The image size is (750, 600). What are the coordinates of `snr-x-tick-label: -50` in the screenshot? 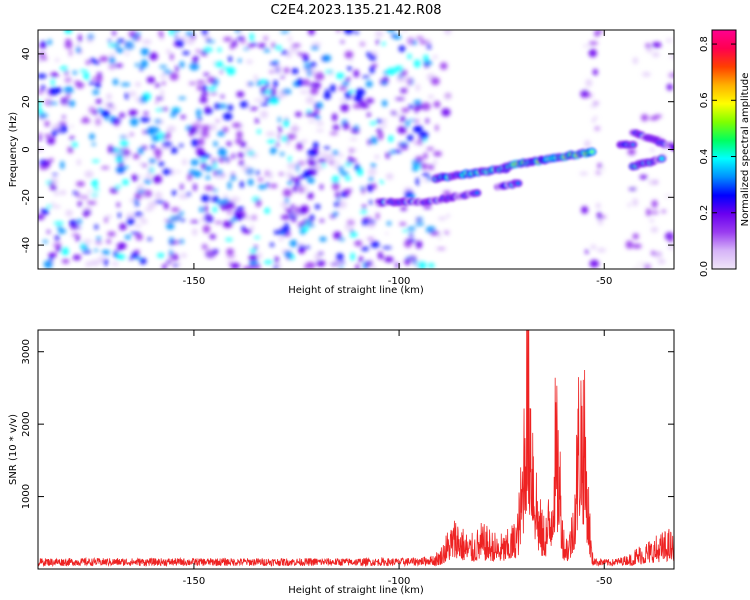 It's located at (604, 581).